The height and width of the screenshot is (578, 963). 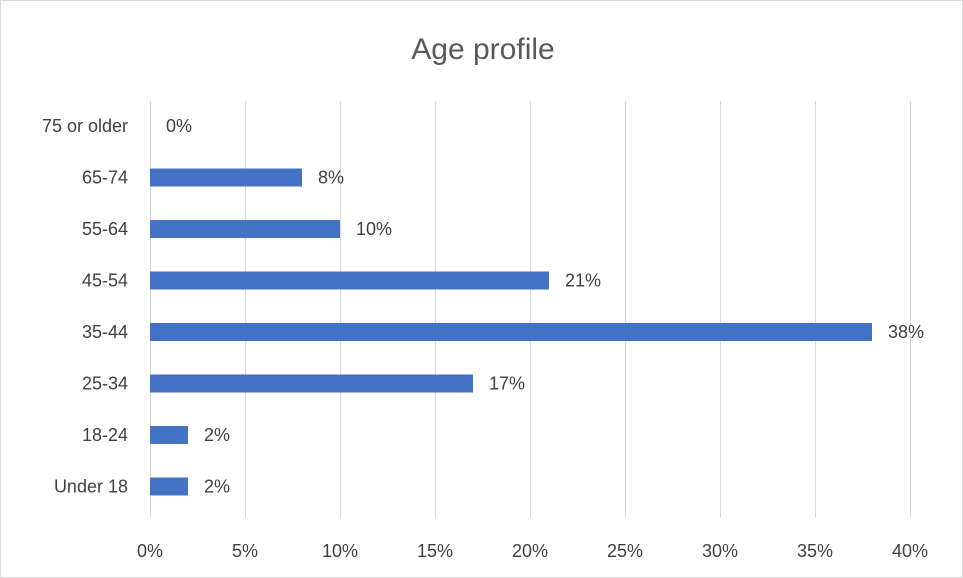 What do you see at coordinates (374, 229) in the screenshot?
I see `data-label: 10%` at bounding box center [374, 229].